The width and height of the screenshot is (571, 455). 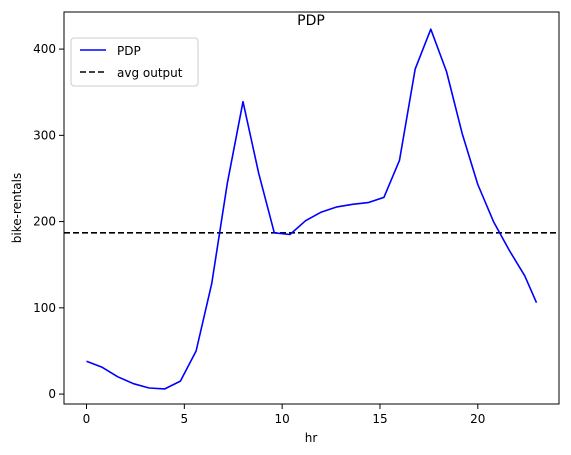 What do you see at coordinates (379, 419) in the screenshot?
I see `x-tick-label: 15` at bounding box center [379, 419].